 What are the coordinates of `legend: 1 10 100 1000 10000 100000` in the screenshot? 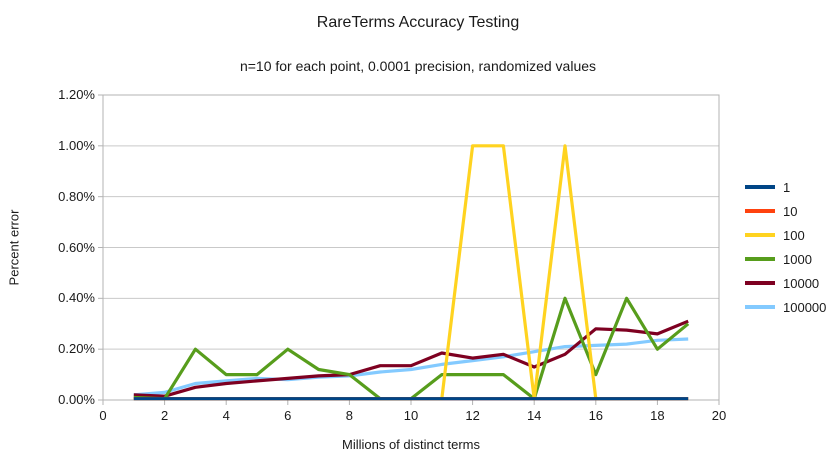 It's located at (785, 247).